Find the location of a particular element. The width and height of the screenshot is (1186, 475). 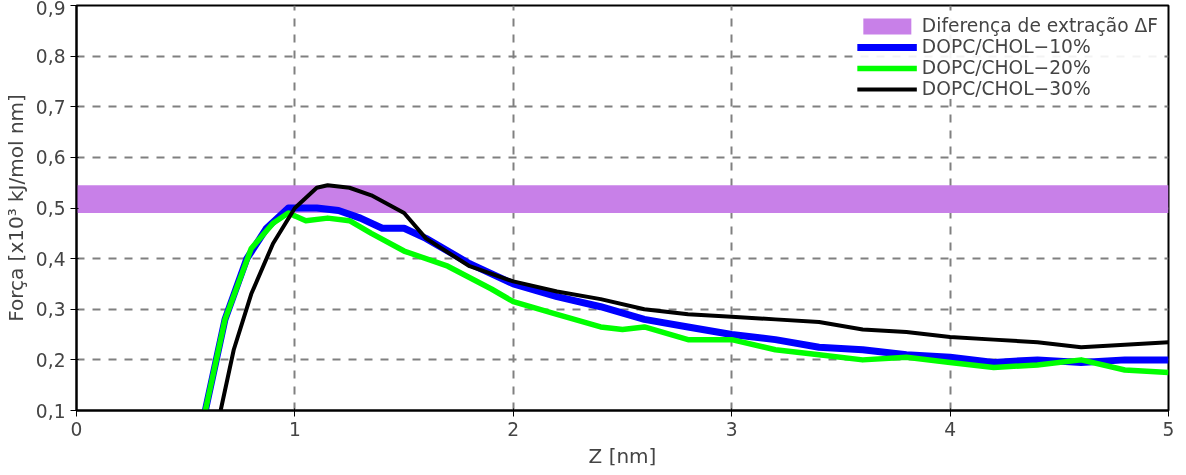

y-tick-label: 0,9 is located at coordinates (50, 9).